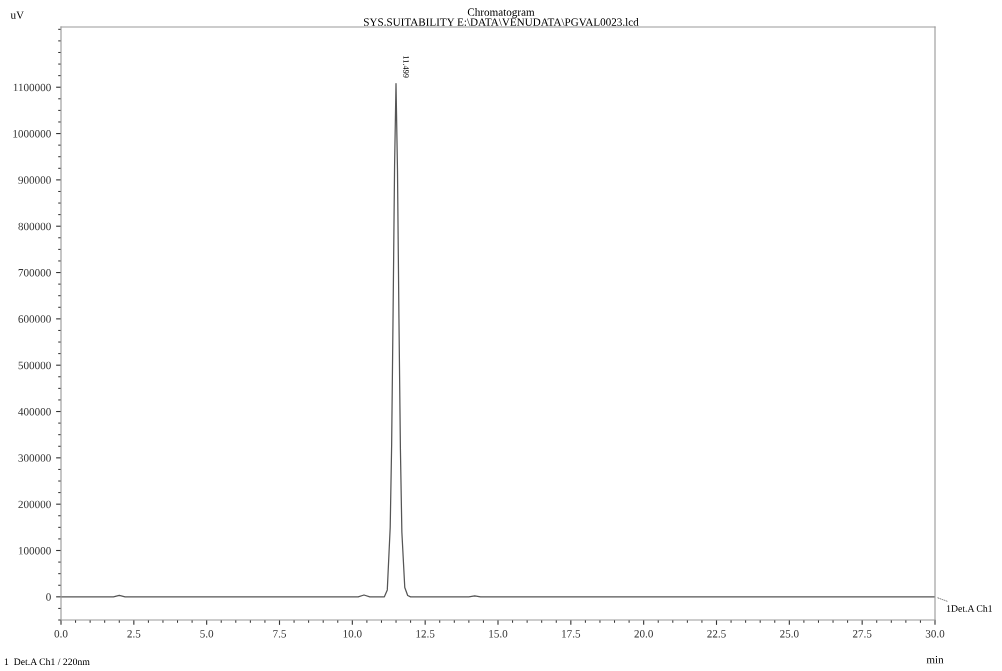 The width and height of the screenshot is (1002, 671). What do you see at coordinates (935, 659) in the screenshot?
I see `x-axis-title: min` at bounding box center [935, 659].